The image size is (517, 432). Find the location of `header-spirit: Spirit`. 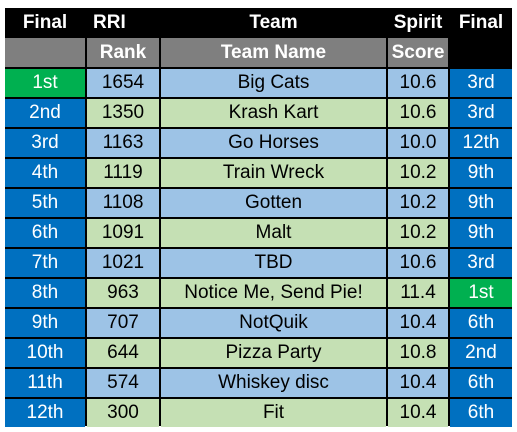

header-spirit: Spirit is located at coordinates (418, 23).